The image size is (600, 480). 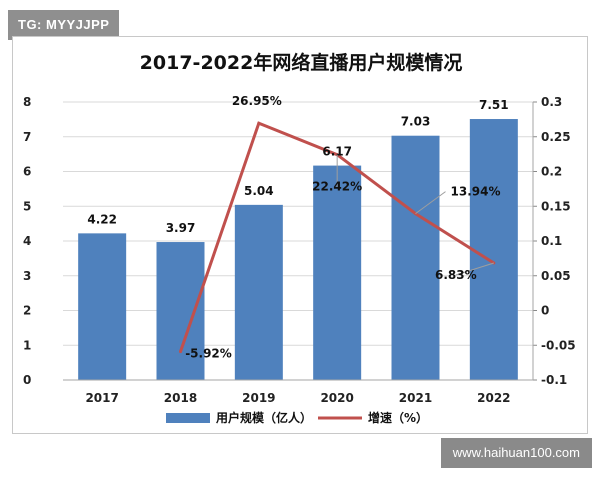 What do you see at coordinates (476, 192) in the screenshot?
I see `growth-value-label: 13.94%` at bounding box center [476, 192].